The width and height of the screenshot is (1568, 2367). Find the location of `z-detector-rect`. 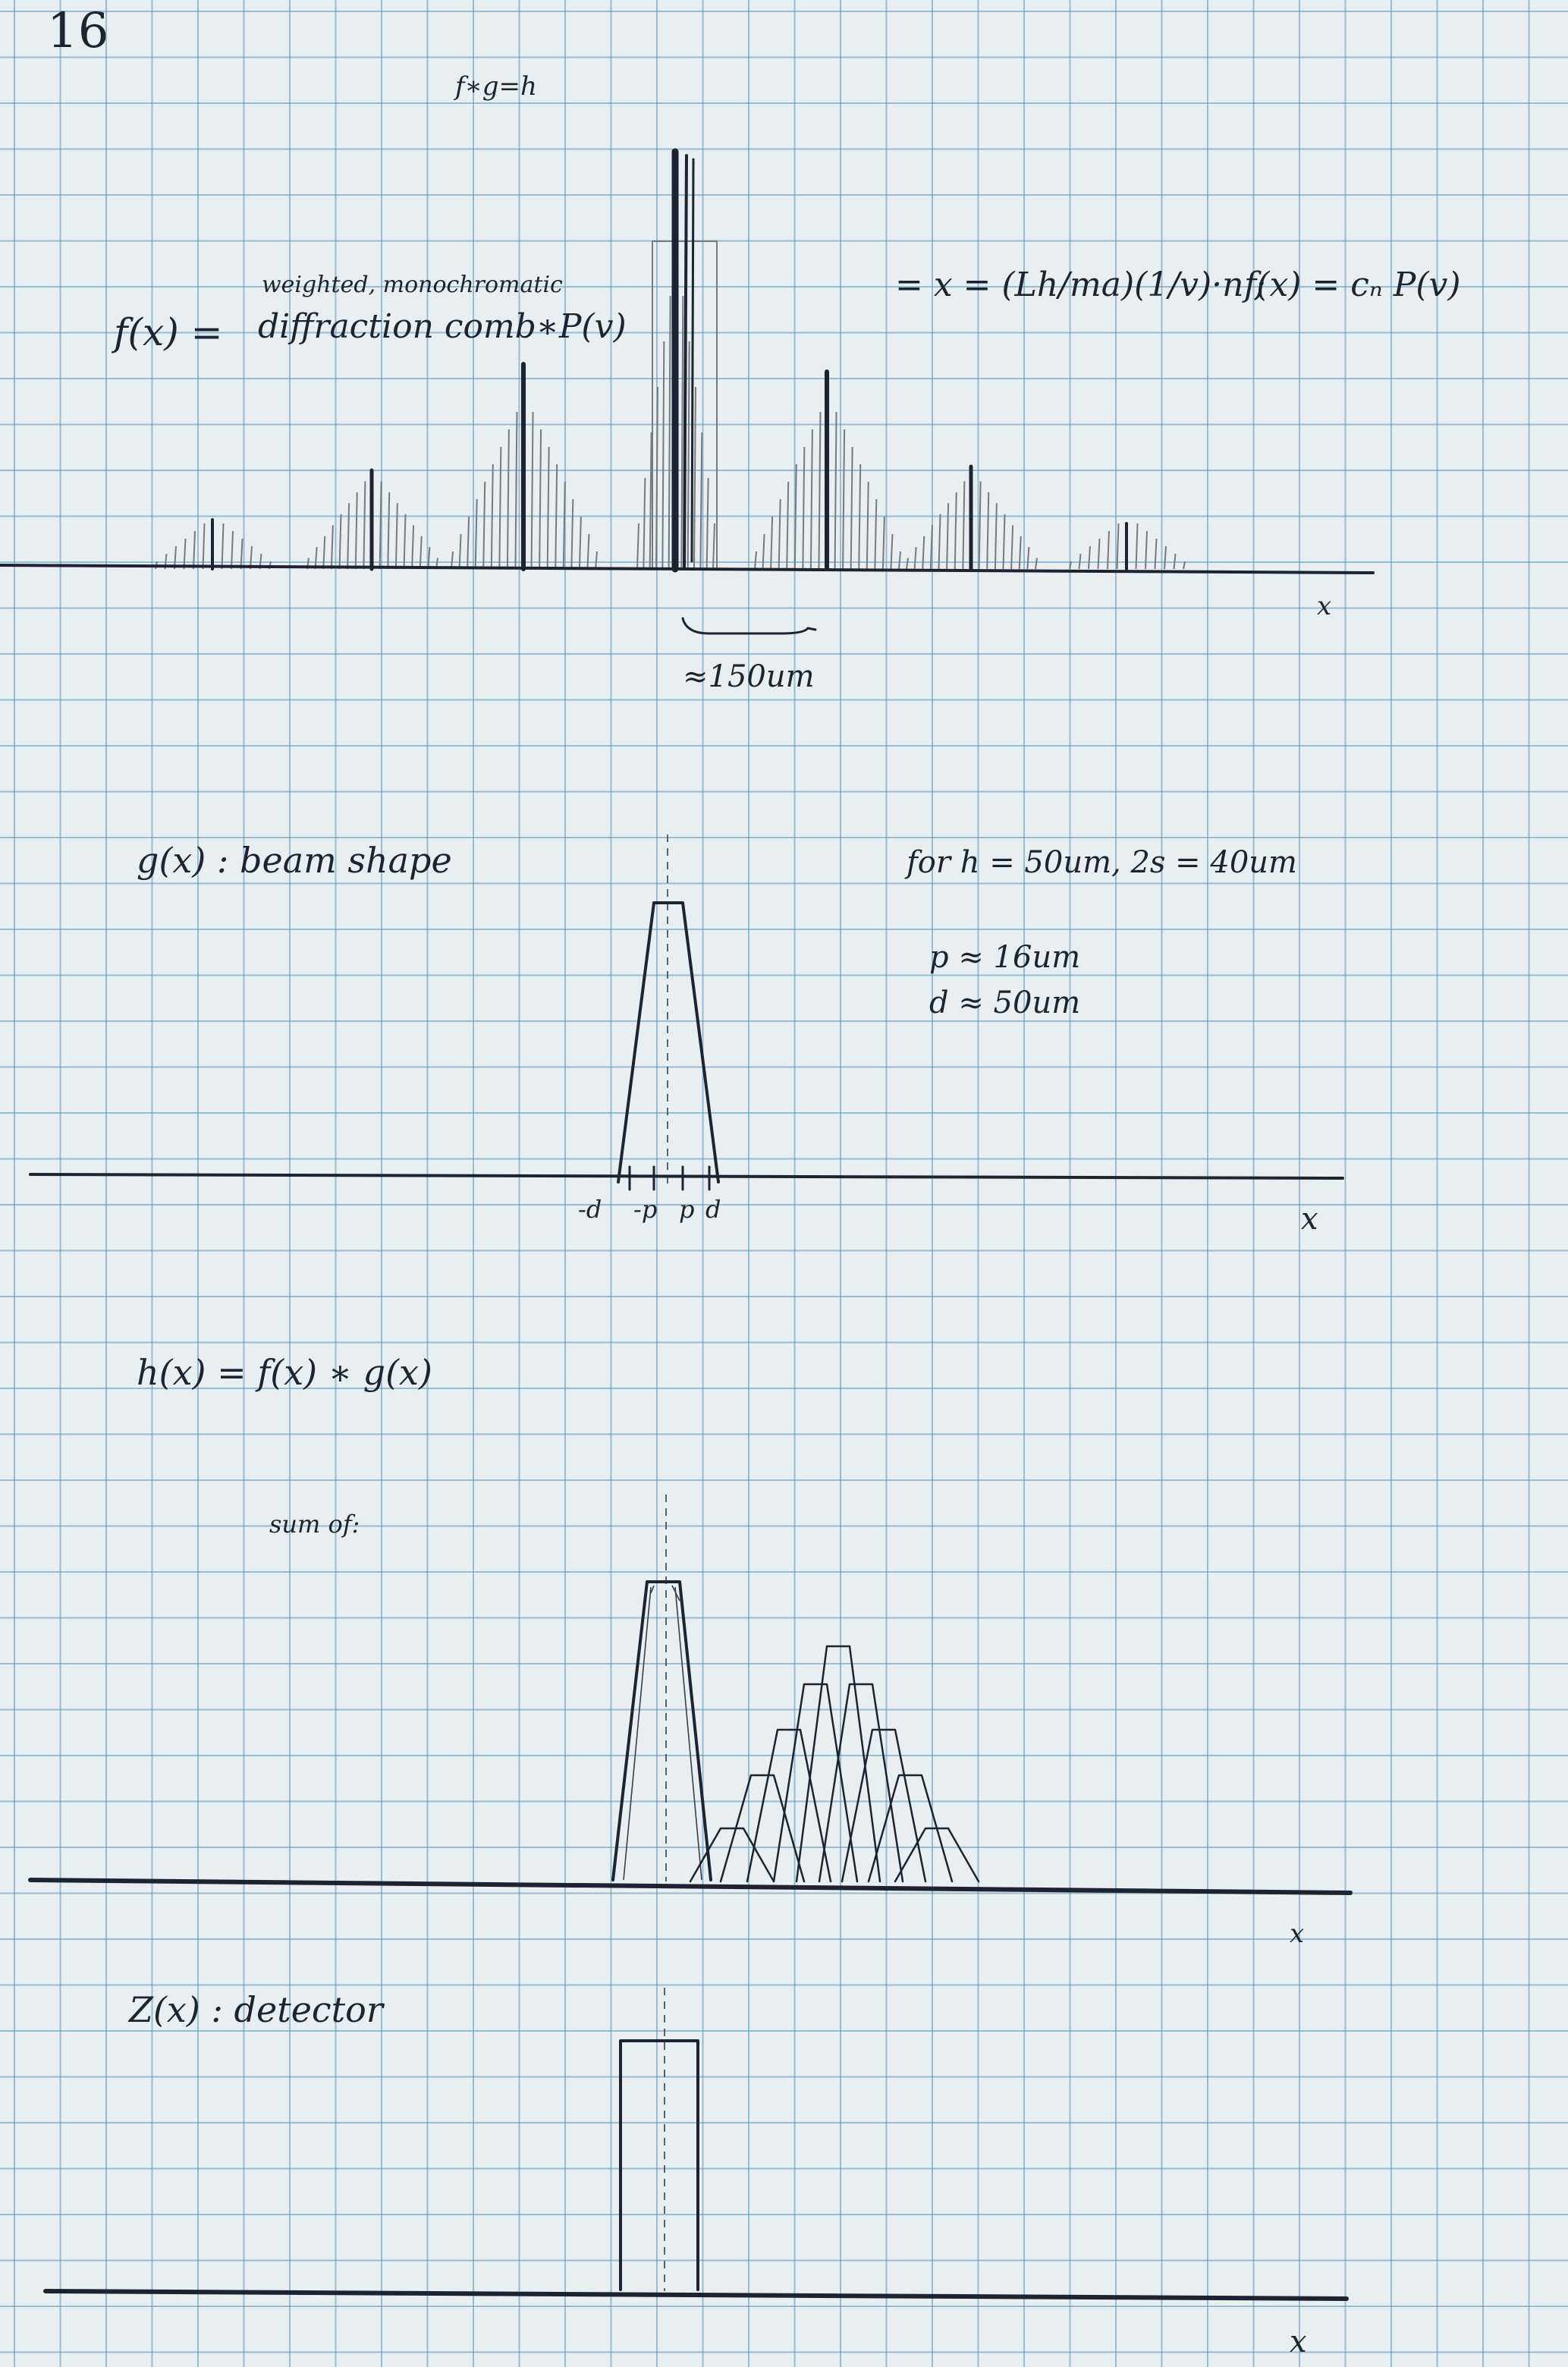

z-detector-rect is located at coordinates (659, 2165).